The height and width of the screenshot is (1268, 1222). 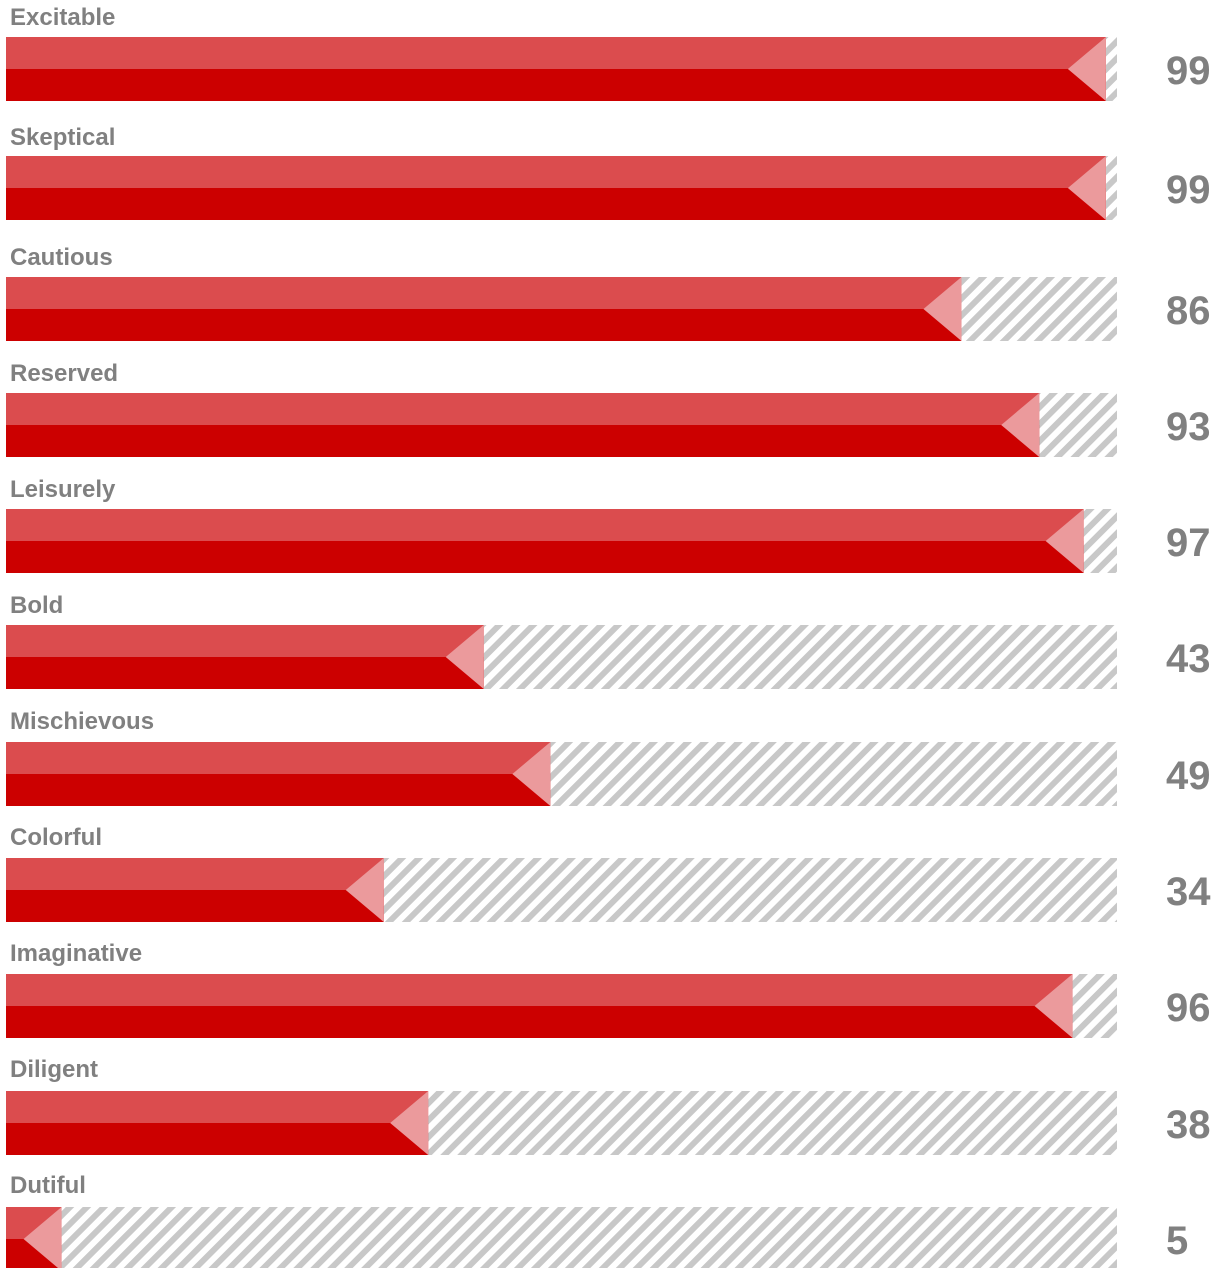 I want to click on category-label: Cautious, so click(x=61, y=257).